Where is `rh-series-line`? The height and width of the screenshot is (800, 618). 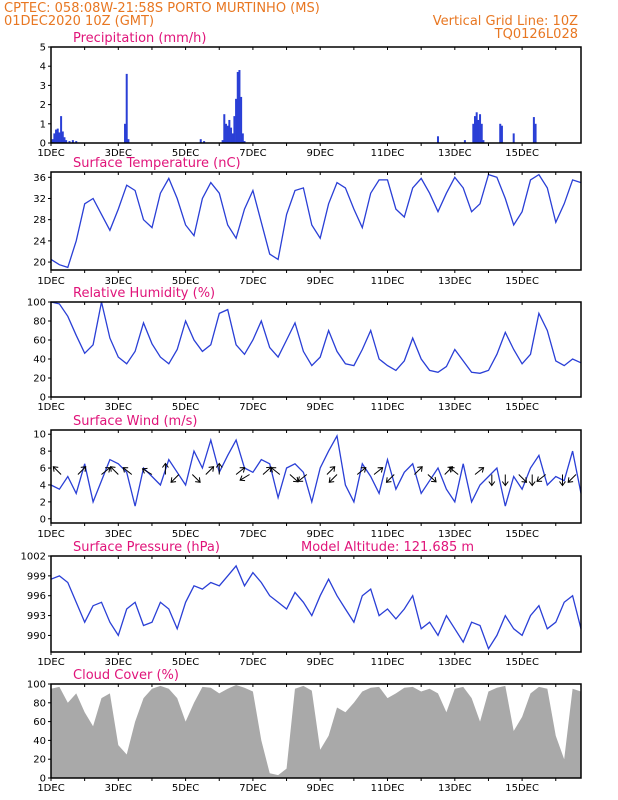
rh-series-line is located at coordinates (316, 337).